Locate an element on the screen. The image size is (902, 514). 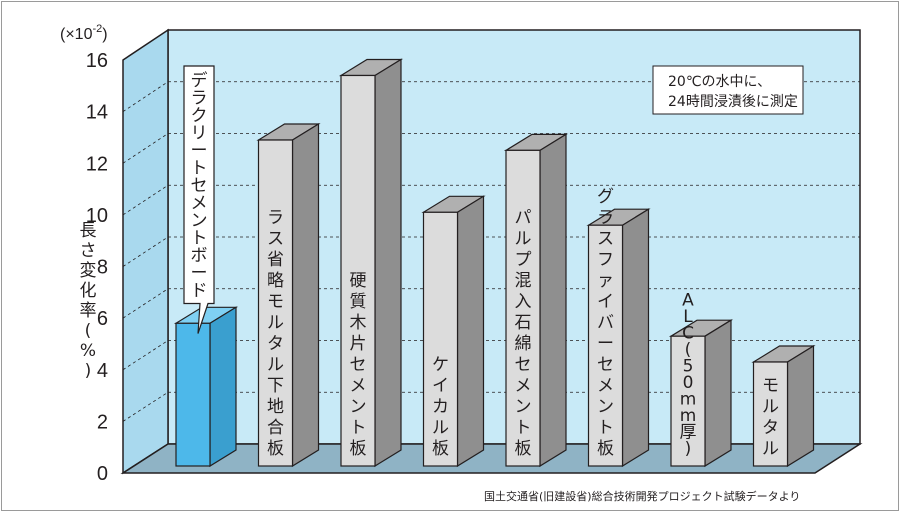
category-label-char: プ is located at coordinates (523, 260).